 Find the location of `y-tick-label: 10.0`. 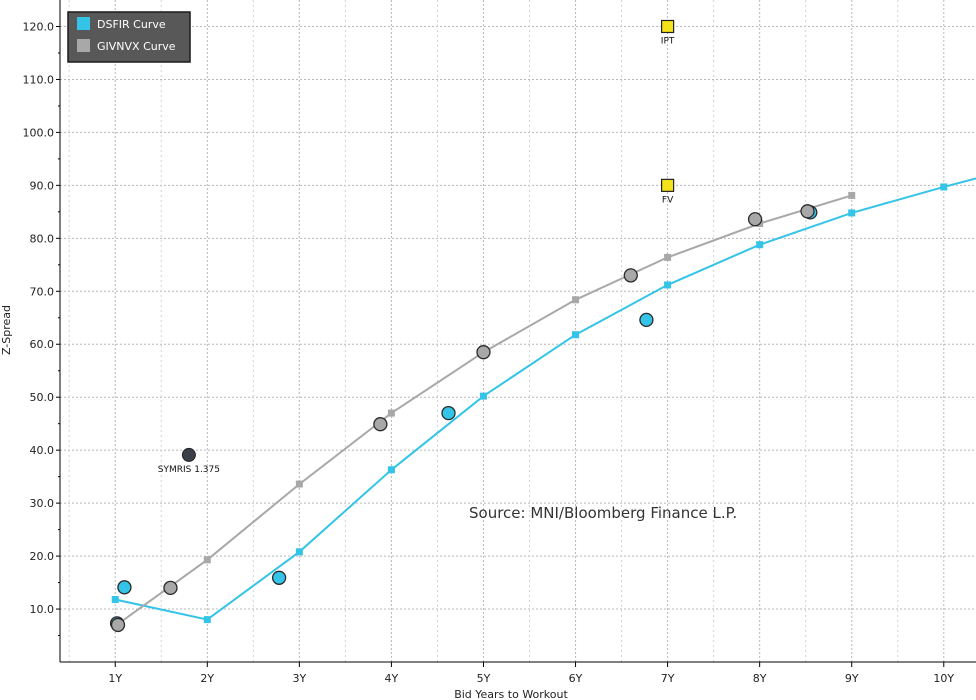

y-tick-label: 10.0 is located at coordinates (42, 609).